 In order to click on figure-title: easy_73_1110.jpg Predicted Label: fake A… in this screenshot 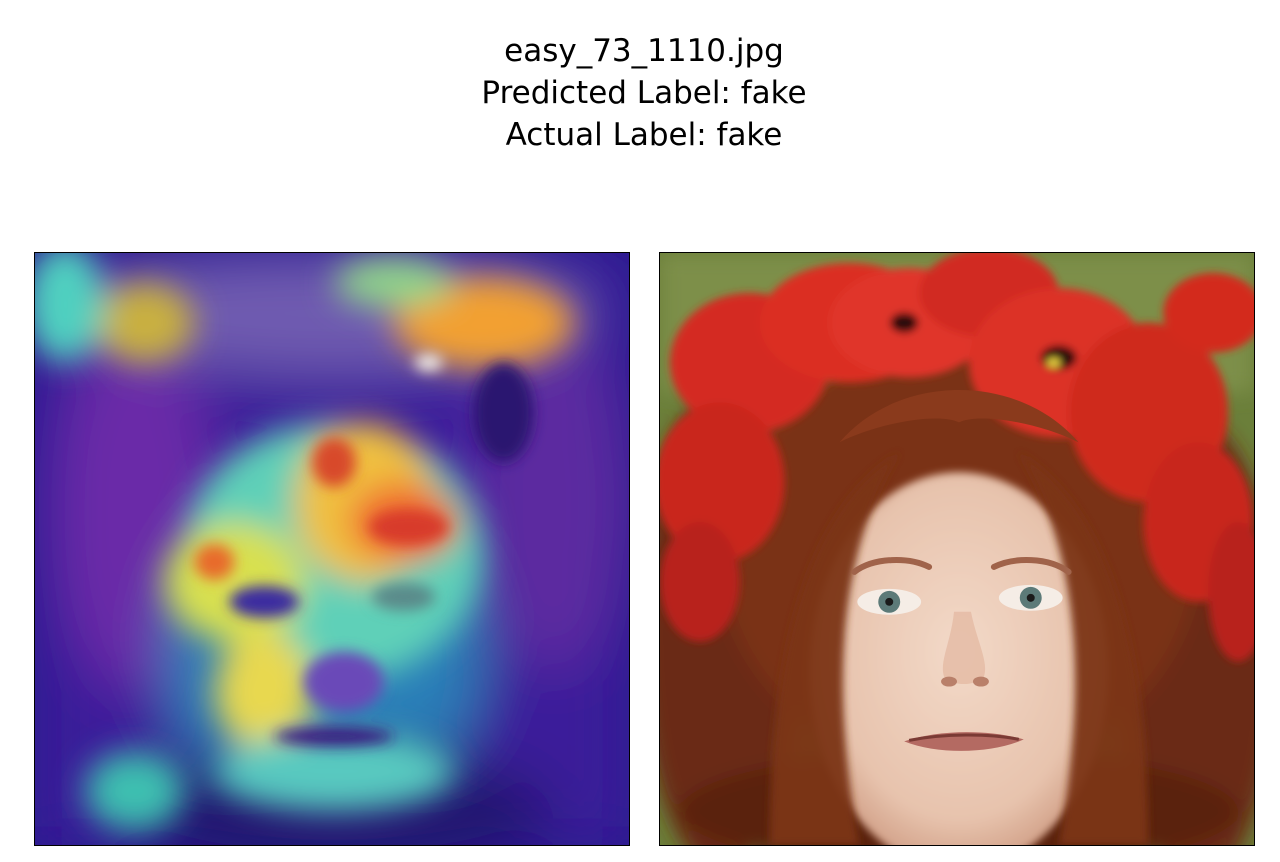, I will do `click(640, 93)`.